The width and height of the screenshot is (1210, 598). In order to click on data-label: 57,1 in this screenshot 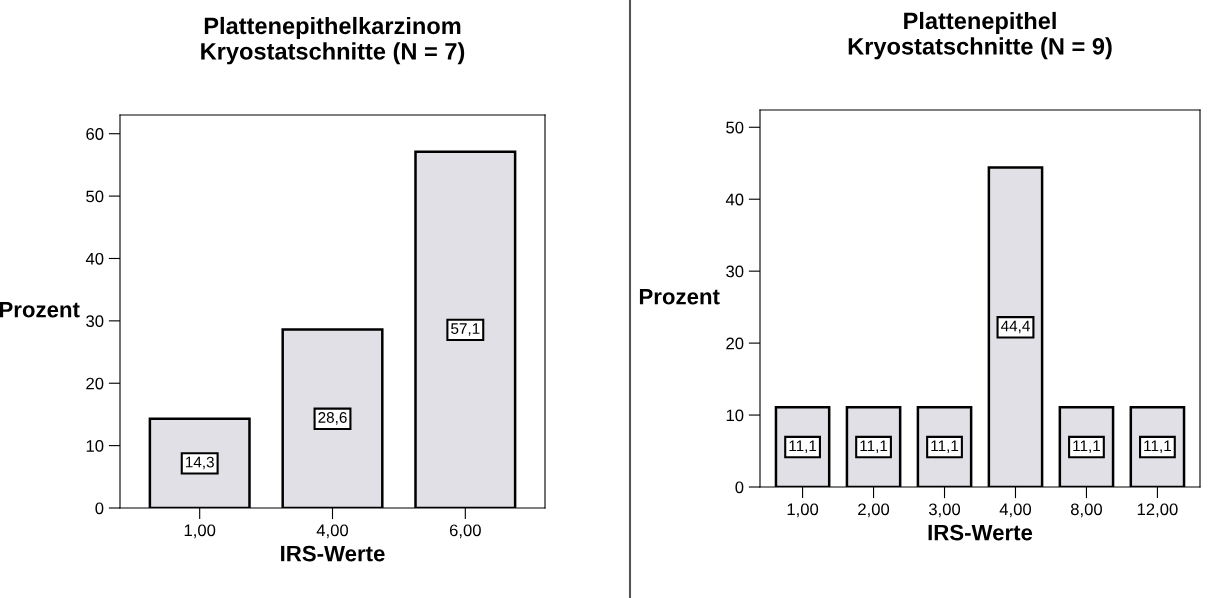, I will do `click(465, 329)`.